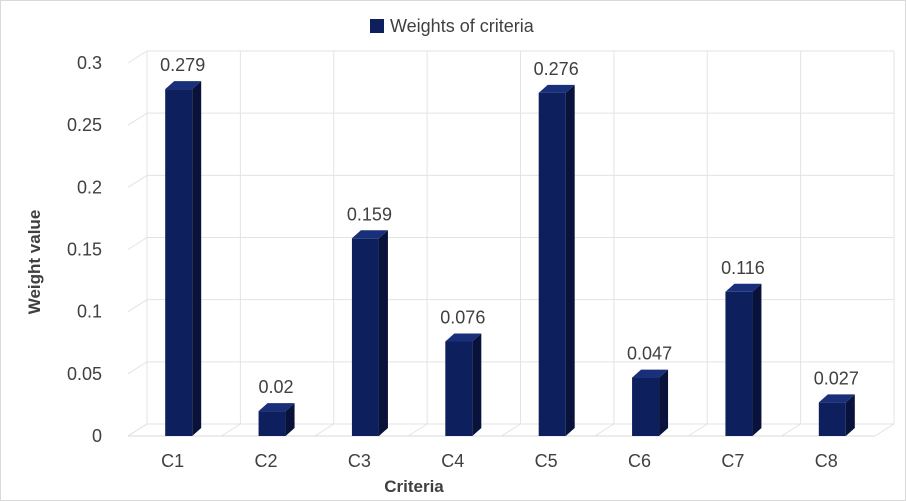 This screenshot has width=906, height=501. I want to click on x-tick-label: C5, so click(546, 461).